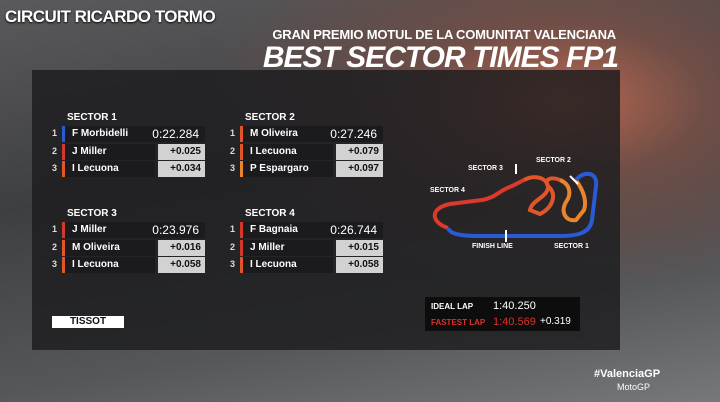 The image size is (720, 402). I want to click on result-row: 1 F Bagnaia 0:26.744, so click(307, 230).